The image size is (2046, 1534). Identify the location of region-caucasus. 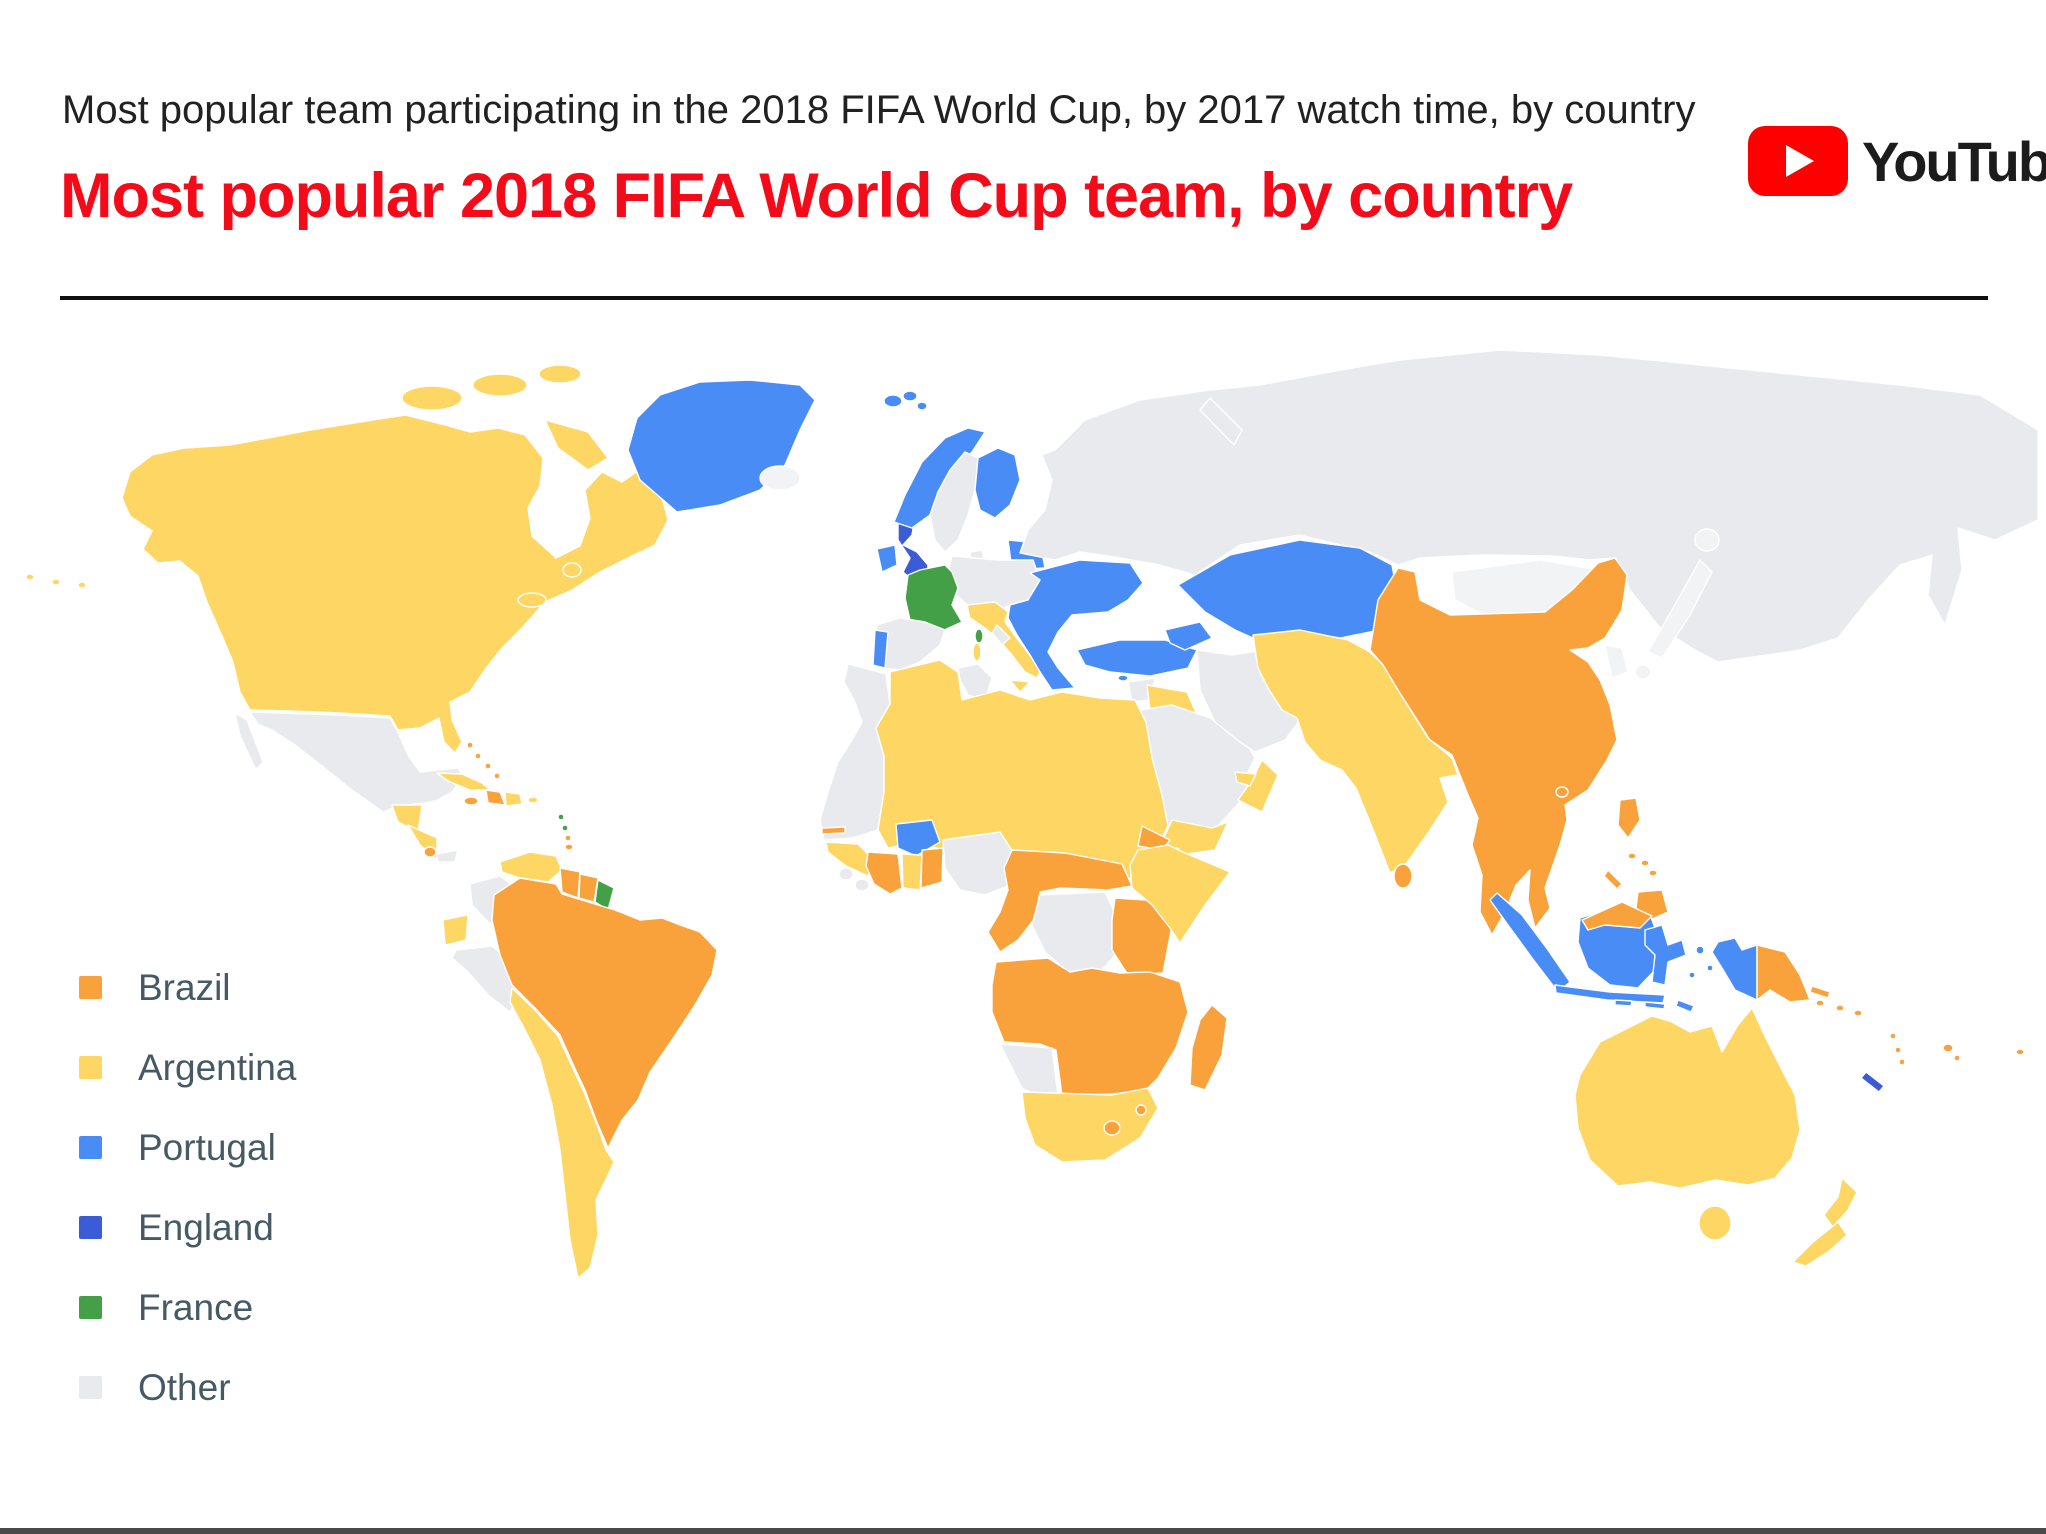
(1188, 636).